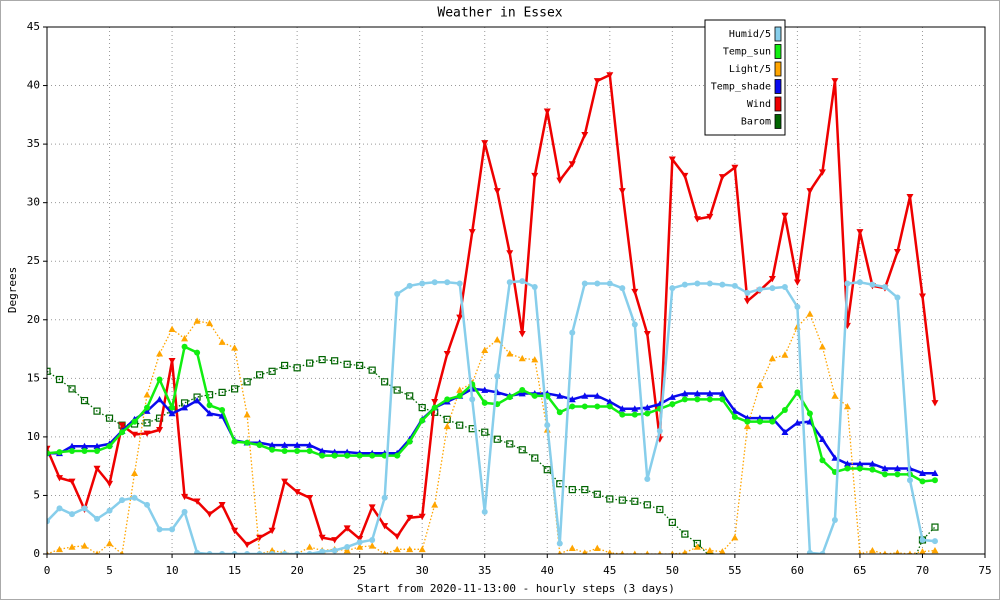 This screenshot has width=1000, height=600. What do you see at coordinates (47, 570) in the screenshot?
I see `x-tick-label: 0` at bounding box center [47, 570].